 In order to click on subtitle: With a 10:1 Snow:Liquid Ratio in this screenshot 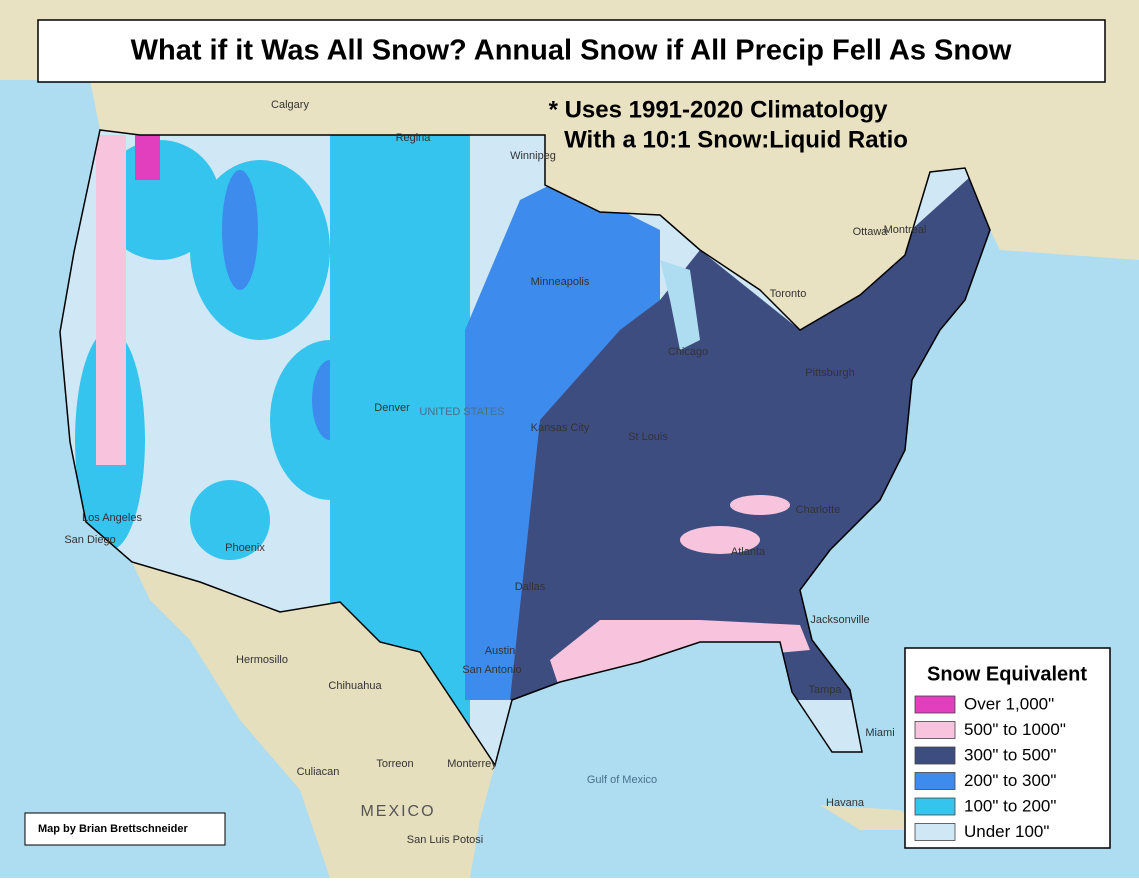, I will do `click(736, 139)`.